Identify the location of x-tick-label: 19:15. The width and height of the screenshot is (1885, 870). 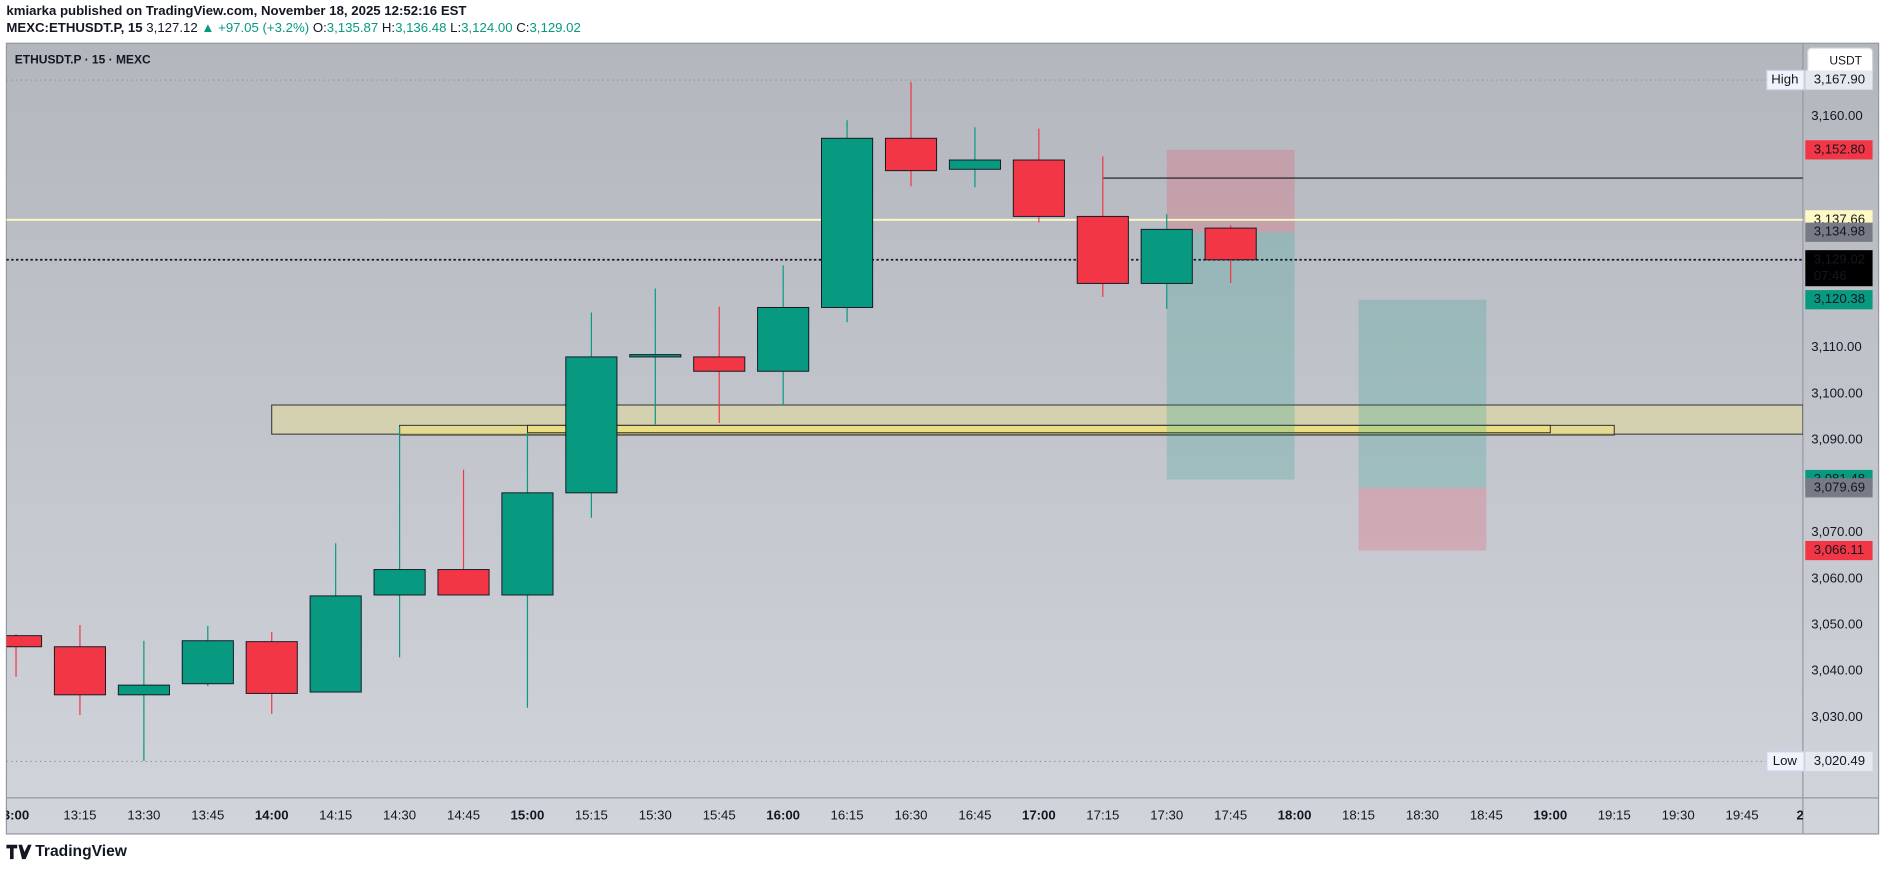
(1614, 814).